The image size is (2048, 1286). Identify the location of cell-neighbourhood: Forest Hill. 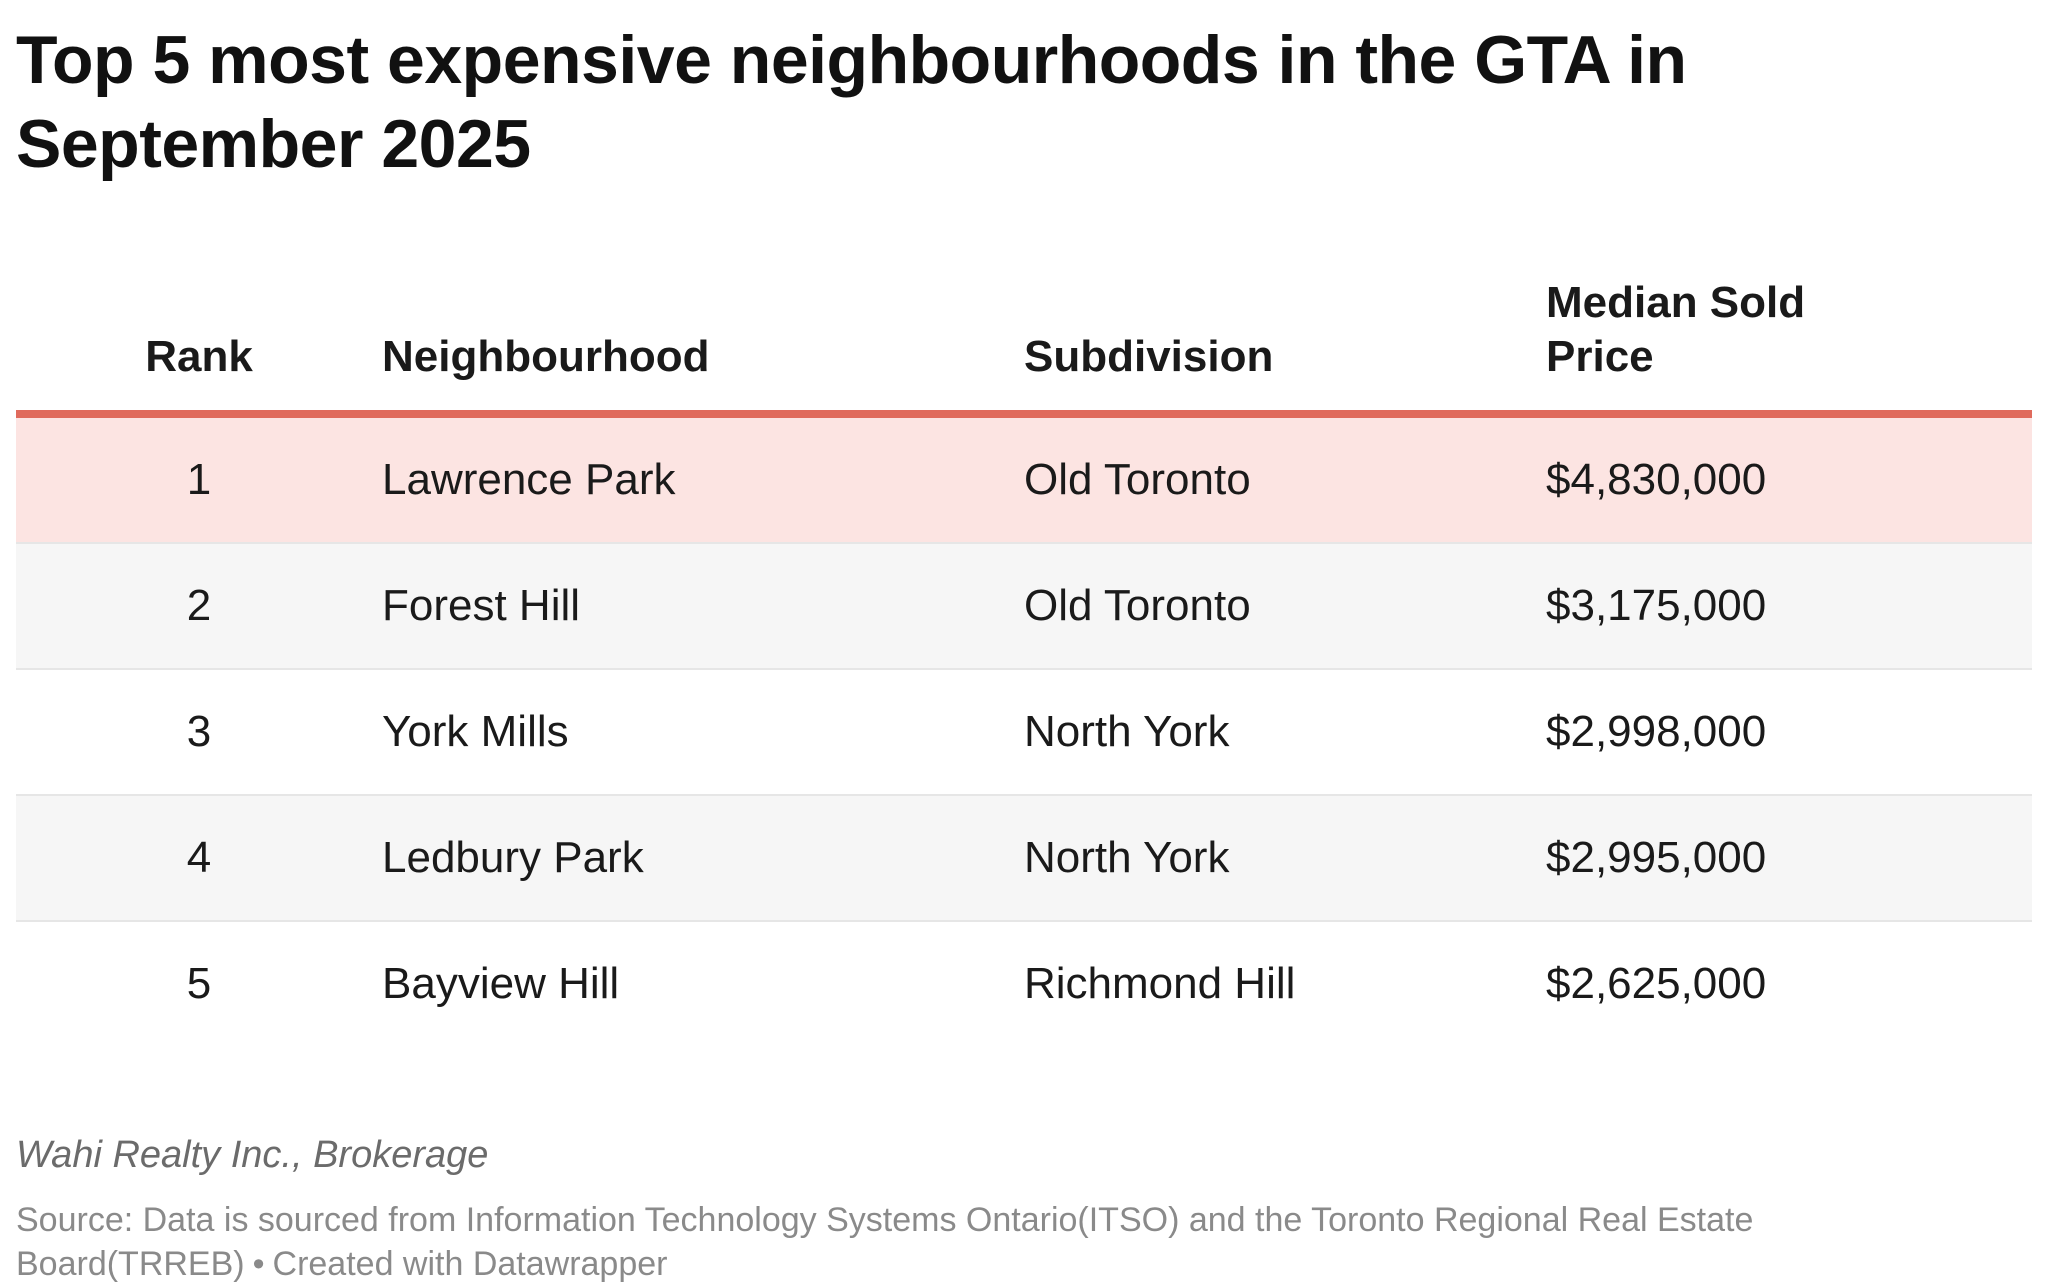
(703, 606).